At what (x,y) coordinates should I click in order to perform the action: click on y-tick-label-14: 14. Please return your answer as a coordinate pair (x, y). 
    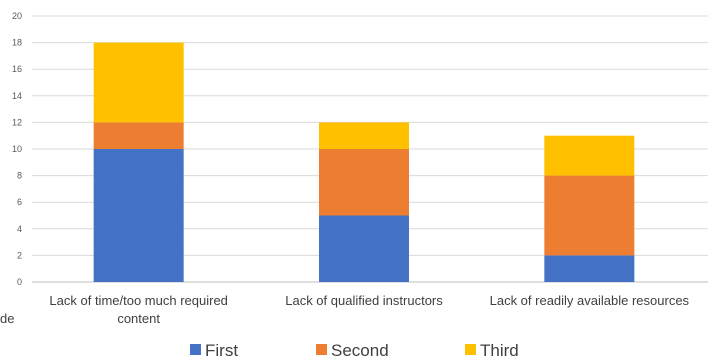
    Looking at the image, I should click on (17, 96).